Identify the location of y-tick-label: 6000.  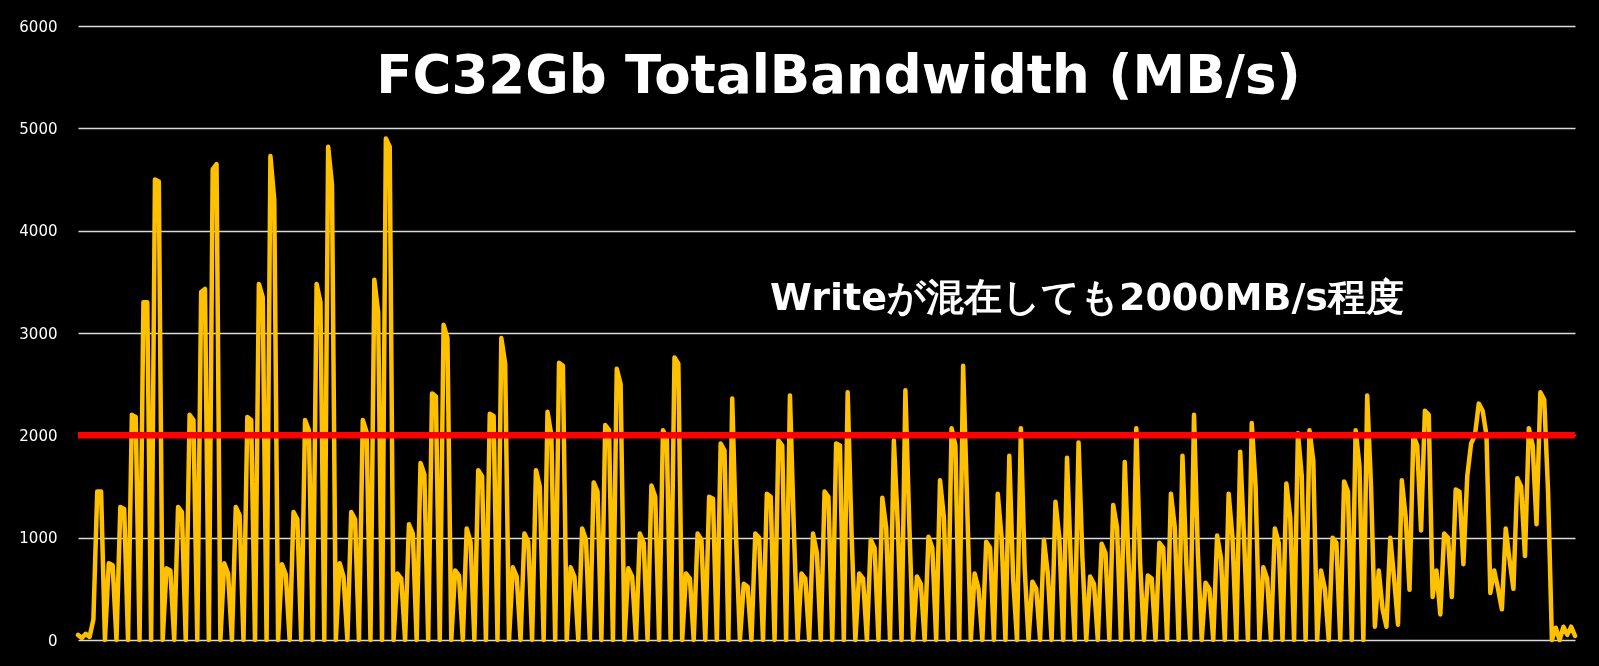
(38, 26).